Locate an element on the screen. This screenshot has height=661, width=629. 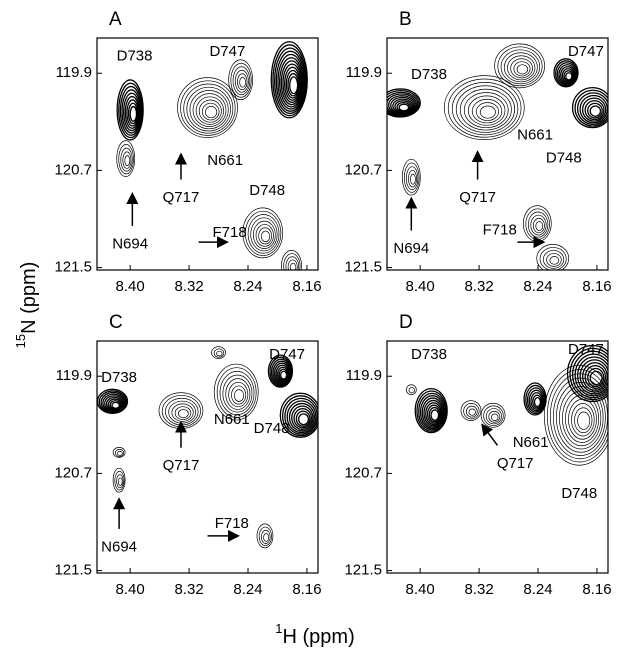
peak-label: Q717 is located at coordinates (477, 197).